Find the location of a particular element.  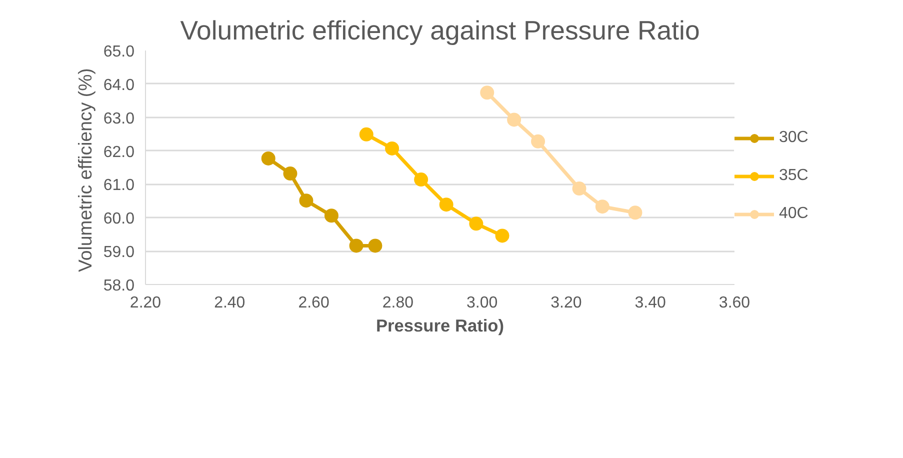

y-tick-label: 65.0 is located at coordinates (119, 52).